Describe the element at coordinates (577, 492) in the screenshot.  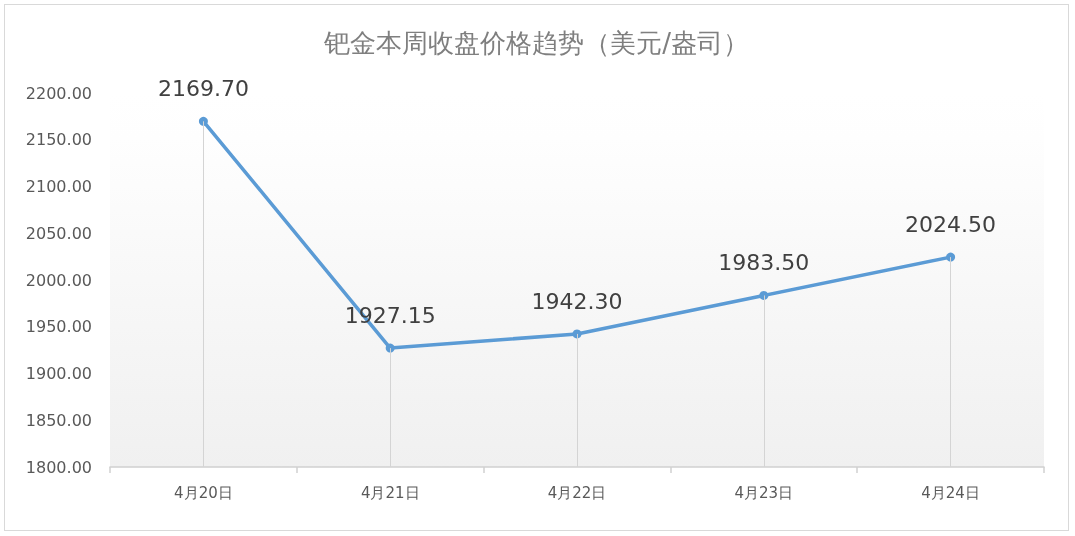
I see `x-tick-label: 4月22日` at that location.